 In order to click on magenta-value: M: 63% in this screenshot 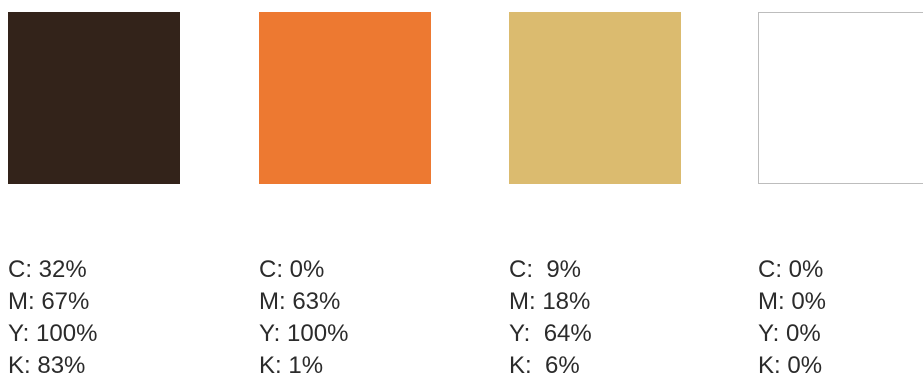, I will do `click(300, 301)`.